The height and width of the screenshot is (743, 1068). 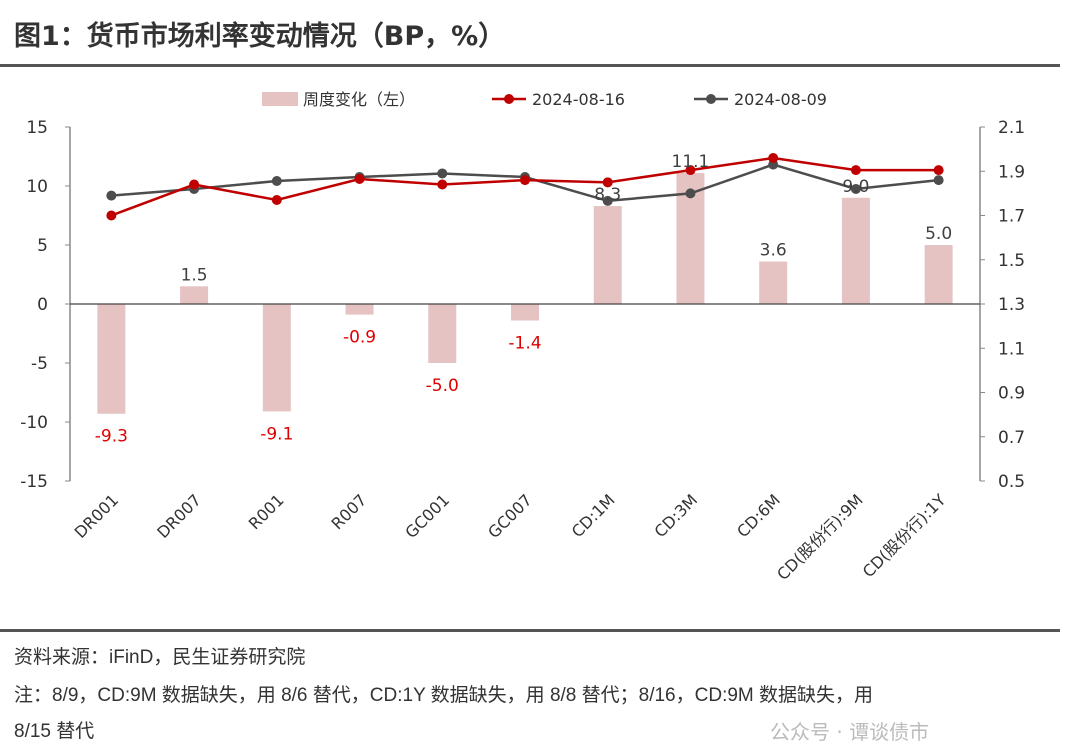 What do you see at coordinates (525, 312) in the screenshot?
I see `bar-GC007` at bounding box center [525, 312].